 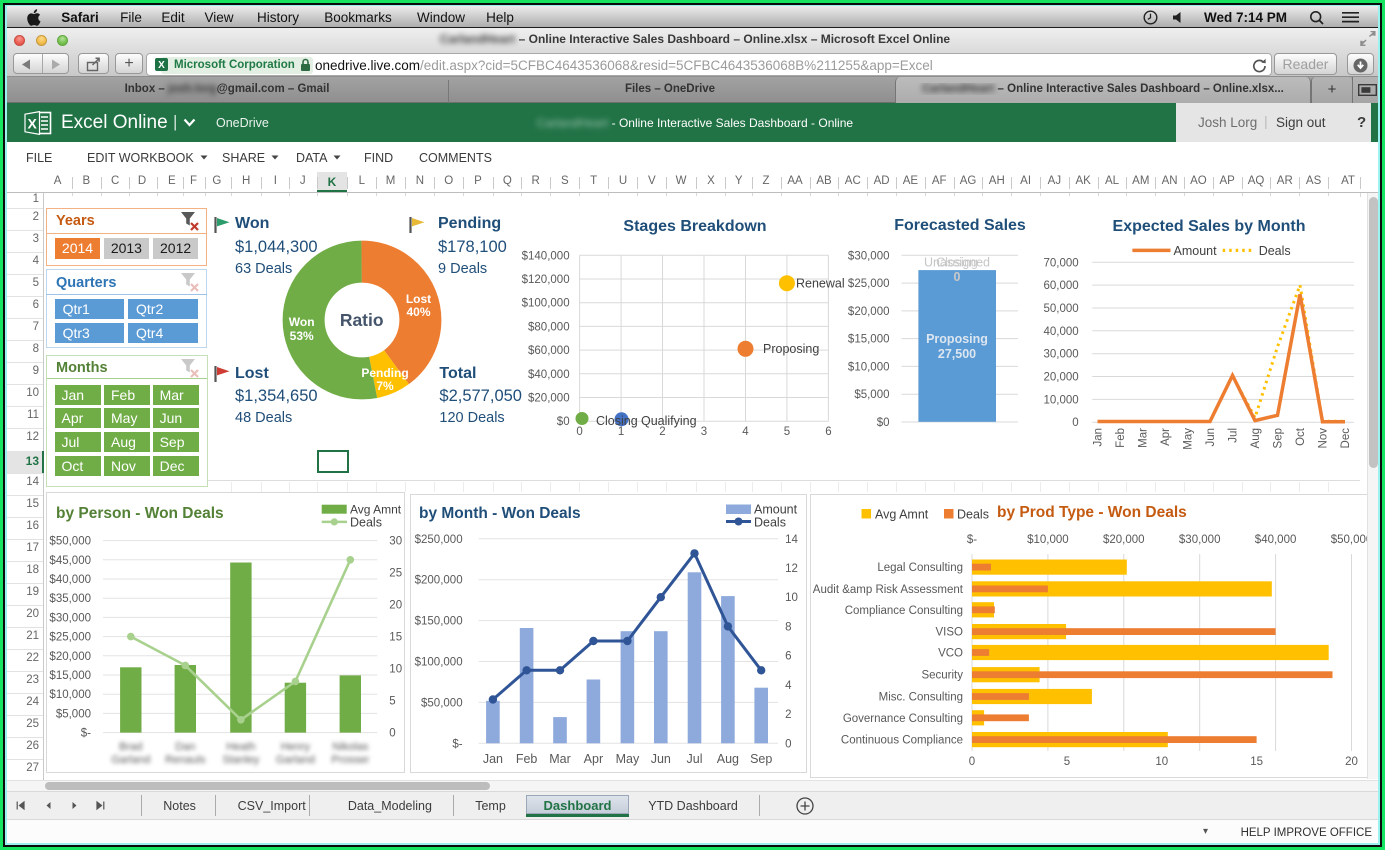 I want to click on svg-text: 12, so click(x=791, y=569).